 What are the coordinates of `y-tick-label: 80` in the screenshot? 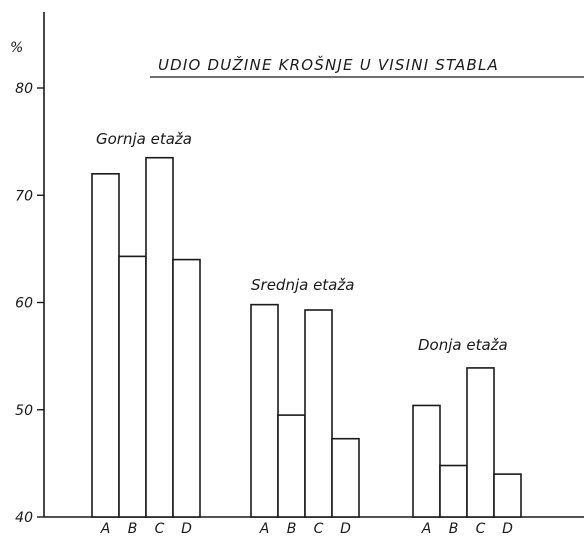 It's located at (24, 89).